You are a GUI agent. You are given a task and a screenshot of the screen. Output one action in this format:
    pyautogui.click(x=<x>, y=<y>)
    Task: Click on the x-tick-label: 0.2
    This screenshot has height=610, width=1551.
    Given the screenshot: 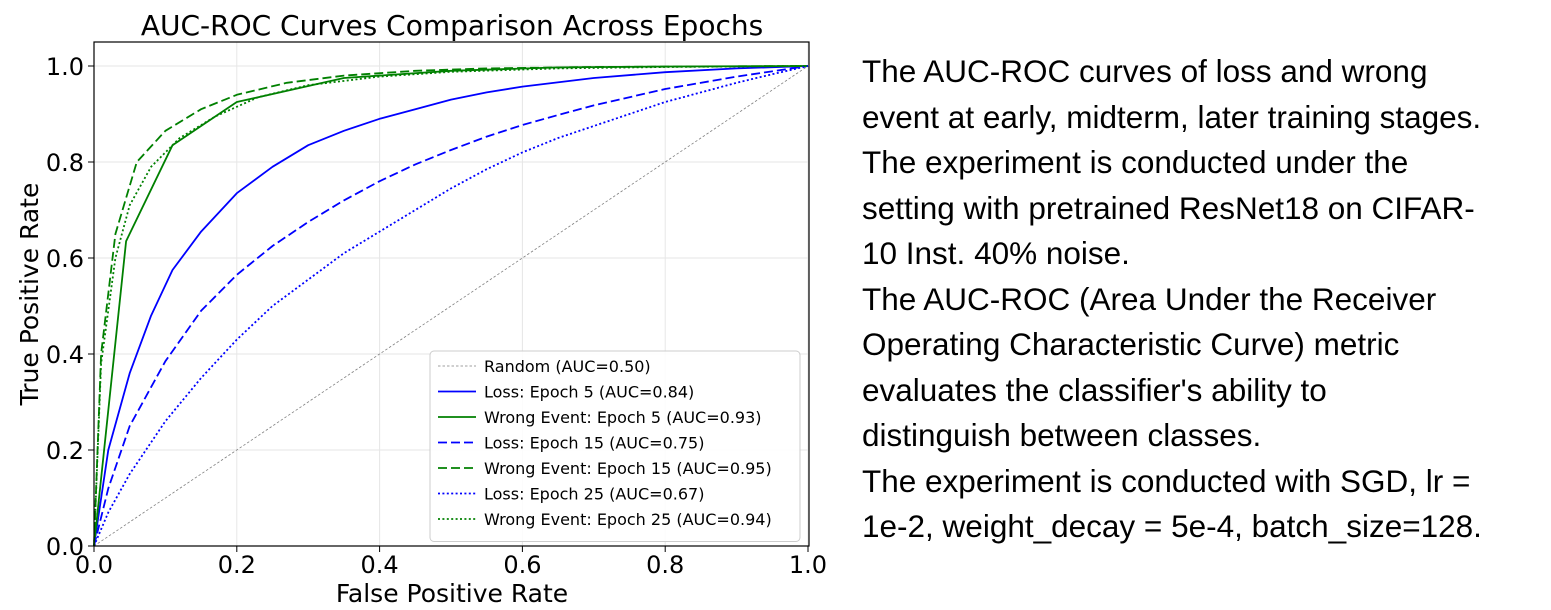 What is the action you would take?
    pyautogui.click(x=237, y=565)
    